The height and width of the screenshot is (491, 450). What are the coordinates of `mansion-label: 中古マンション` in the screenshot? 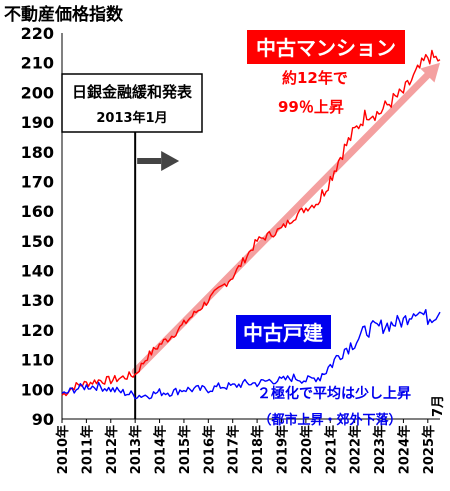 It's located at (326, 48).